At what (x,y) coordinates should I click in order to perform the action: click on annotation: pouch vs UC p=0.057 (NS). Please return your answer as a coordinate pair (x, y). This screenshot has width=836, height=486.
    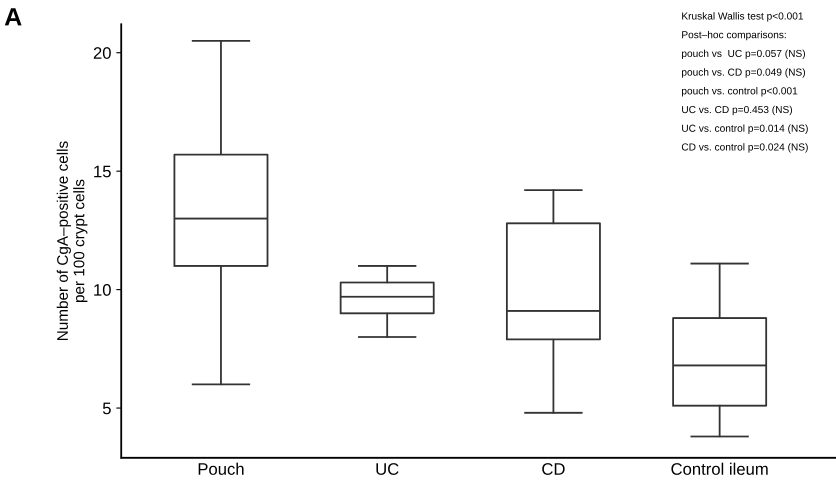
    Looking at the image, I should click on (743, 55).